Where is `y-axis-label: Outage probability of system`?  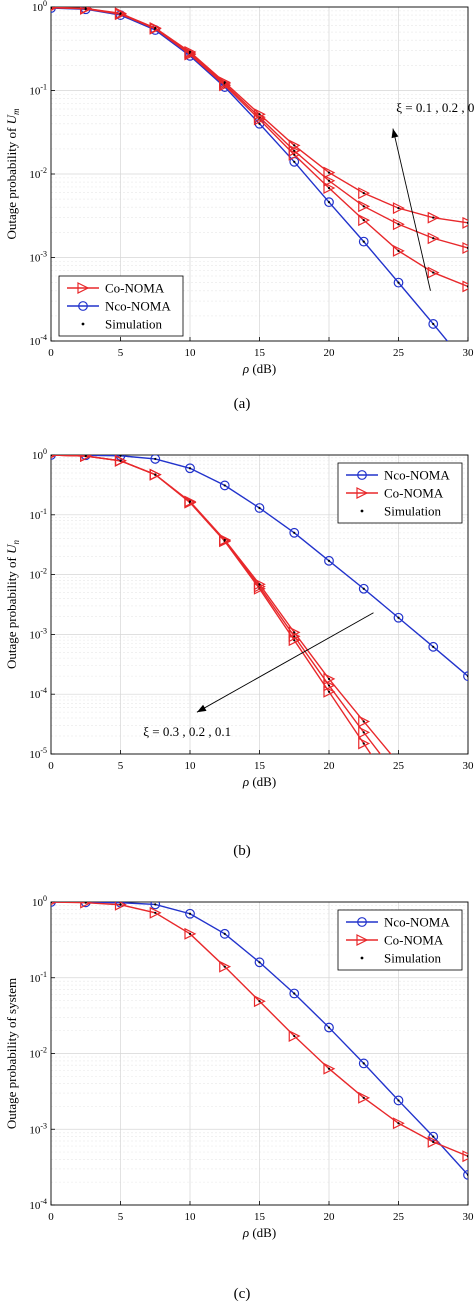 y-axis-label: Outage probability of system is located at coordinates (11, 1053).